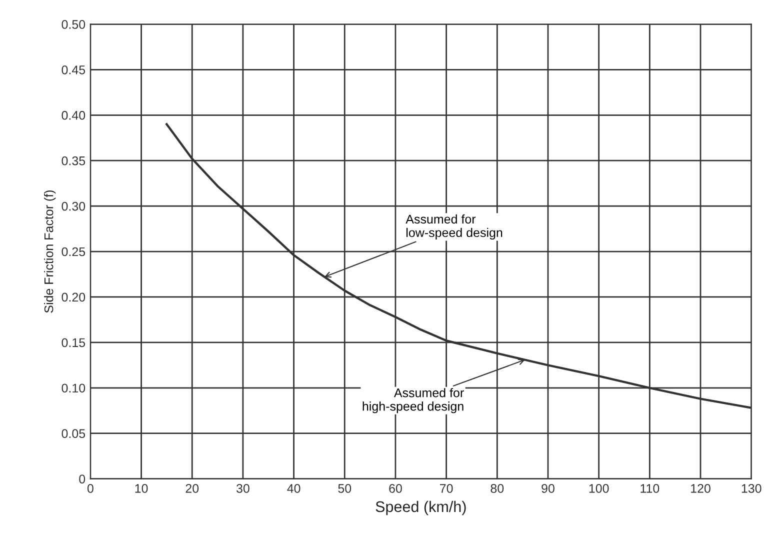  I want to click on x-tick-label: 60, so click(395, 488).